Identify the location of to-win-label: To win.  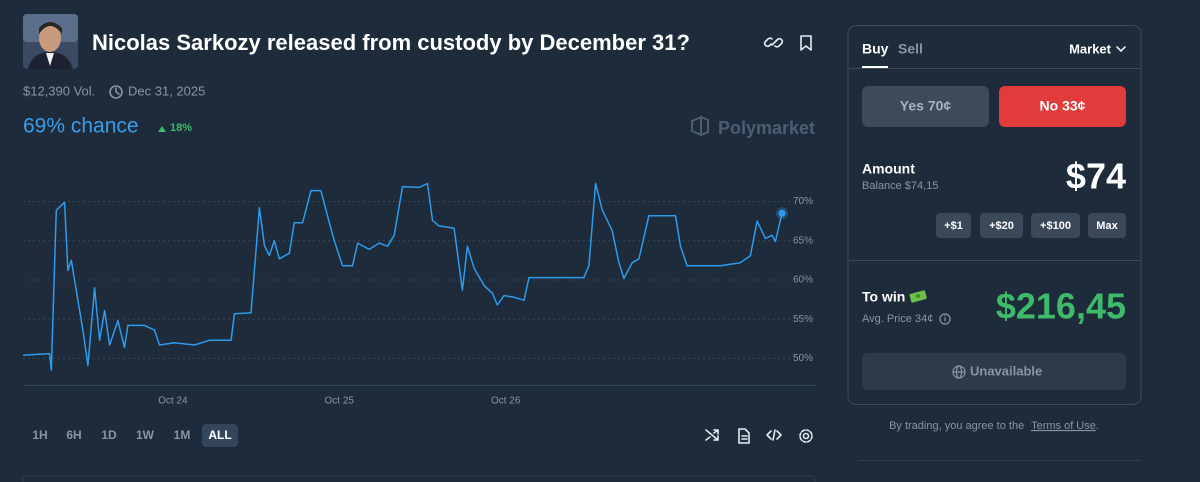
(883, 297).